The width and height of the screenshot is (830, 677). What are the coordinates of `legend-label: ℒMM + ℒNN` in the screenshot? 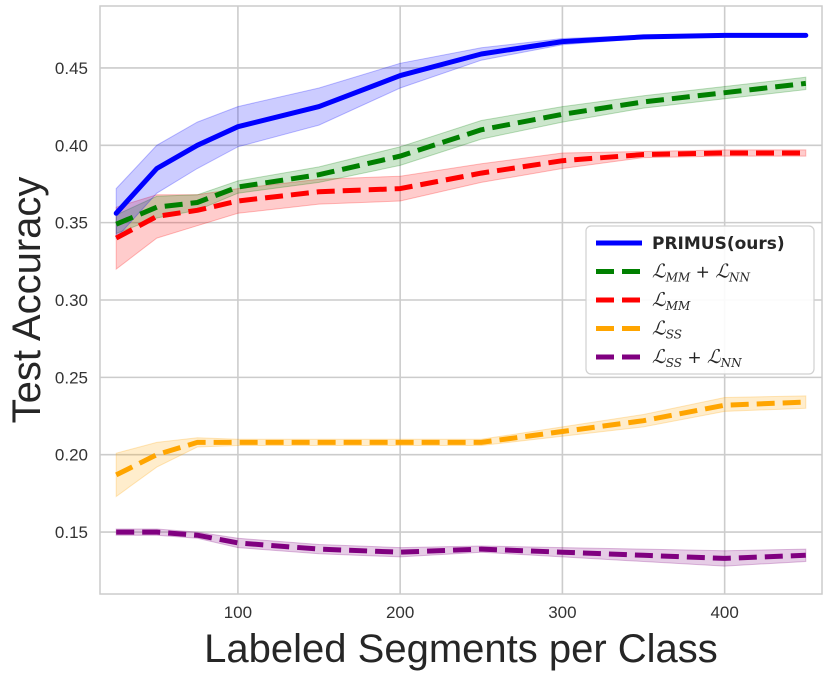 It's located at (701, 273).